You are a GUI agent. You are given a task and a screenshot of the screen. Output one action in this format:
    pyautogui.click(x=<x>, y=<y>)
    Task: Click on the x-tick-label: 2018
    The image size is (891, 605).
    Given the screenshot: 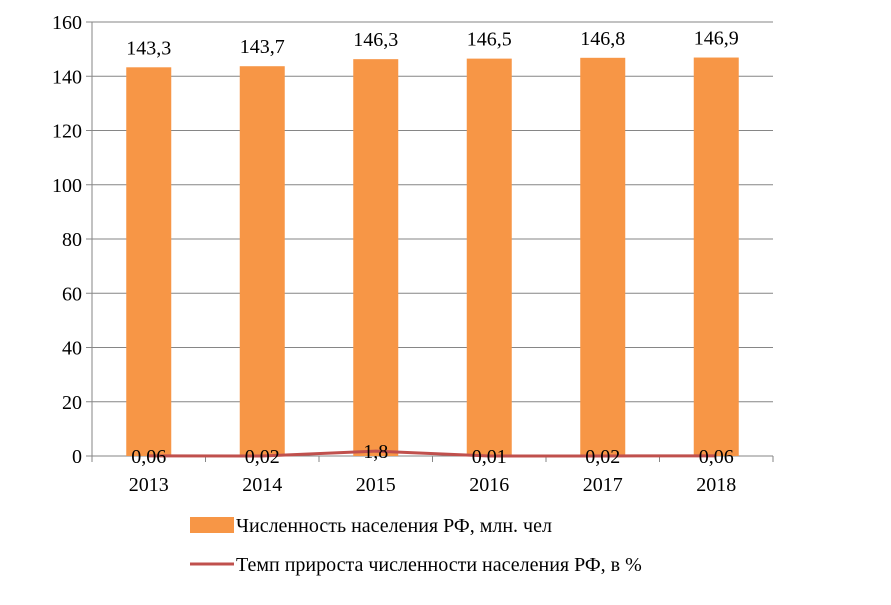 What is the action you would take?
    pyautogui.click(x=716, y=485)
    